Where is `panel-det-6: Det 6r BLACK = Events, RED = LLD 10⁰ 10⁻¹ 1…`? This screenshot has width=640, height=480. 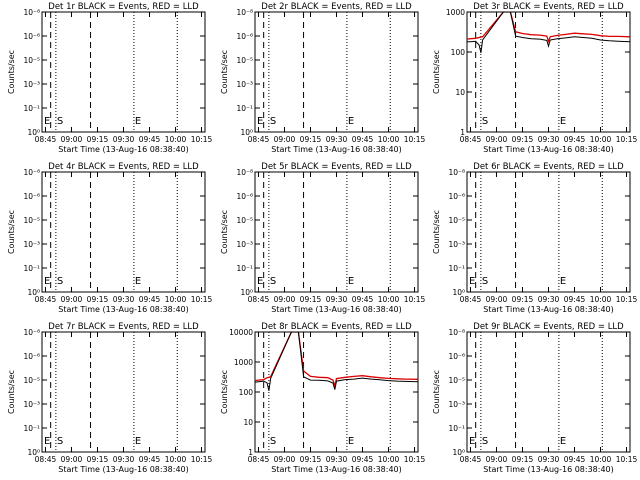 panel-det-6: Det 6r BLACK = Events, RED = LLD 10⁰ 10⁻¹ 1… is located at coordinates (535, 238).